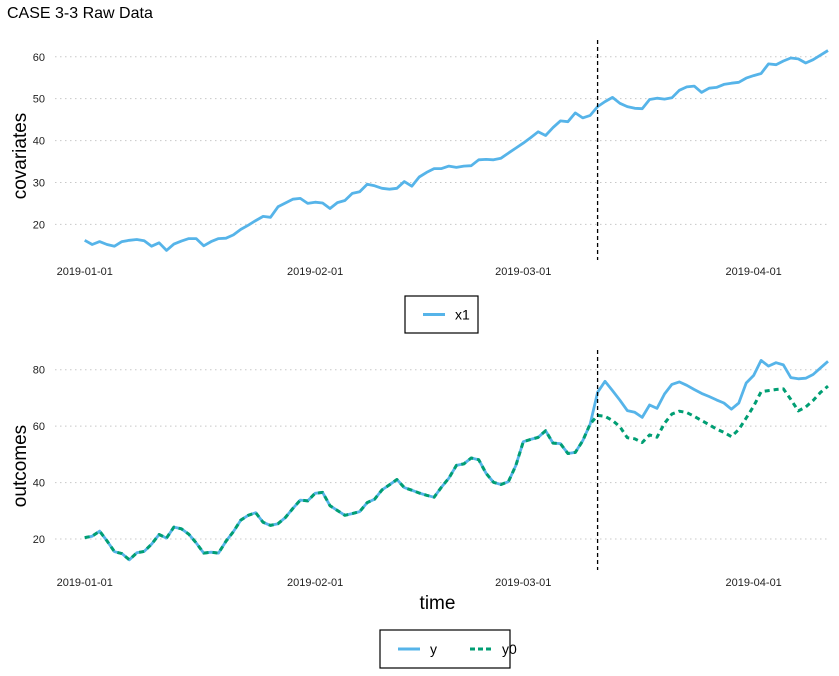  I want to click on y-tick-label: 50, so click(39, 100).